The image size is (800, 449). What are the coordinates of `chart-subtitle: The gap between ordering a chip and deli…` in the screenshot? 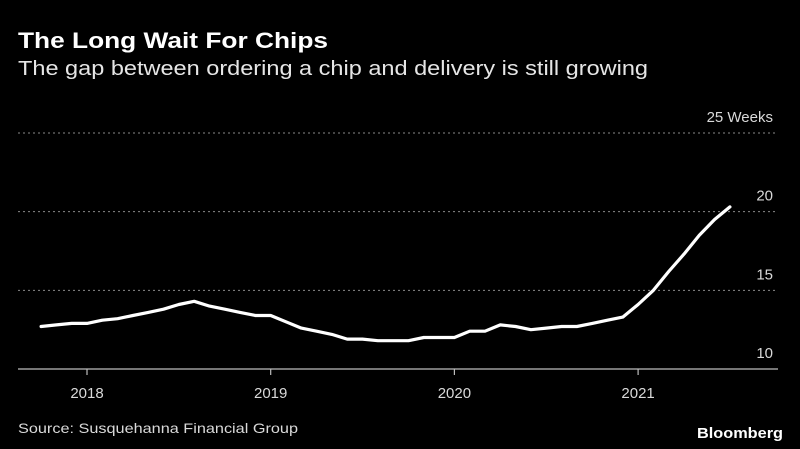 It's located at (333, 69).